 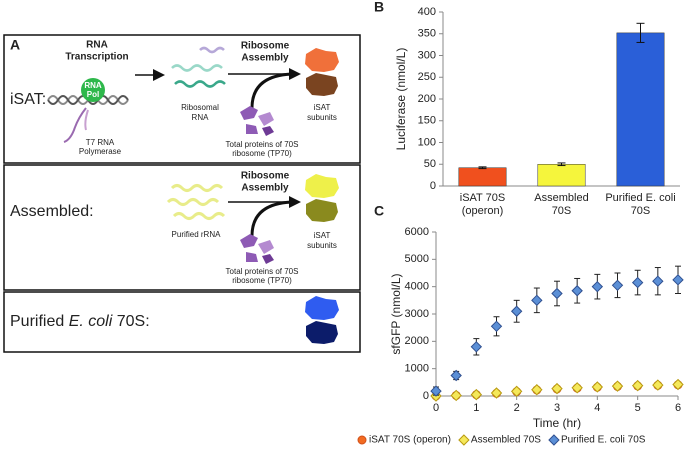 I want to click on y-axis-label: Luciferase (nmol/L), so click(x=401, y=99).